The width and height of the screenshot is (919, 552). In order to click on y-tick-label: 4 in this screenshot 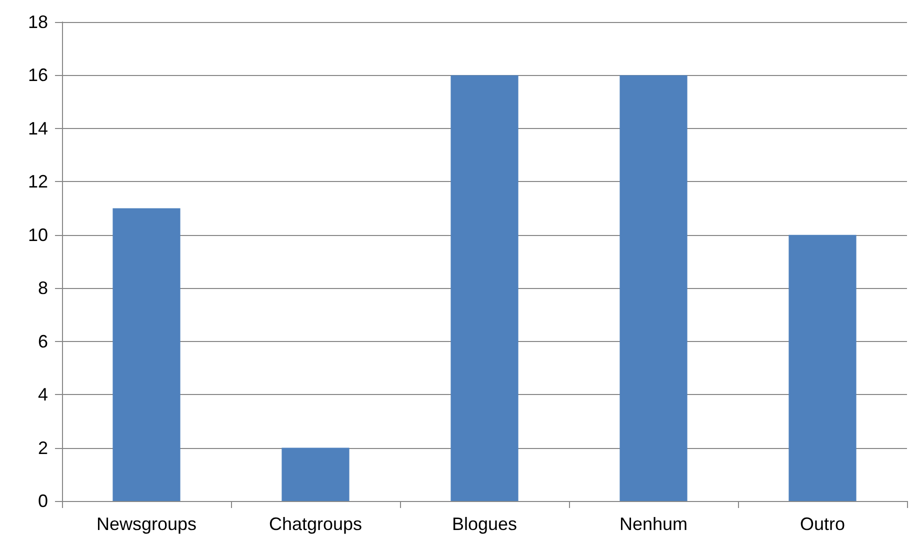, I will do `click(43, 394)`.